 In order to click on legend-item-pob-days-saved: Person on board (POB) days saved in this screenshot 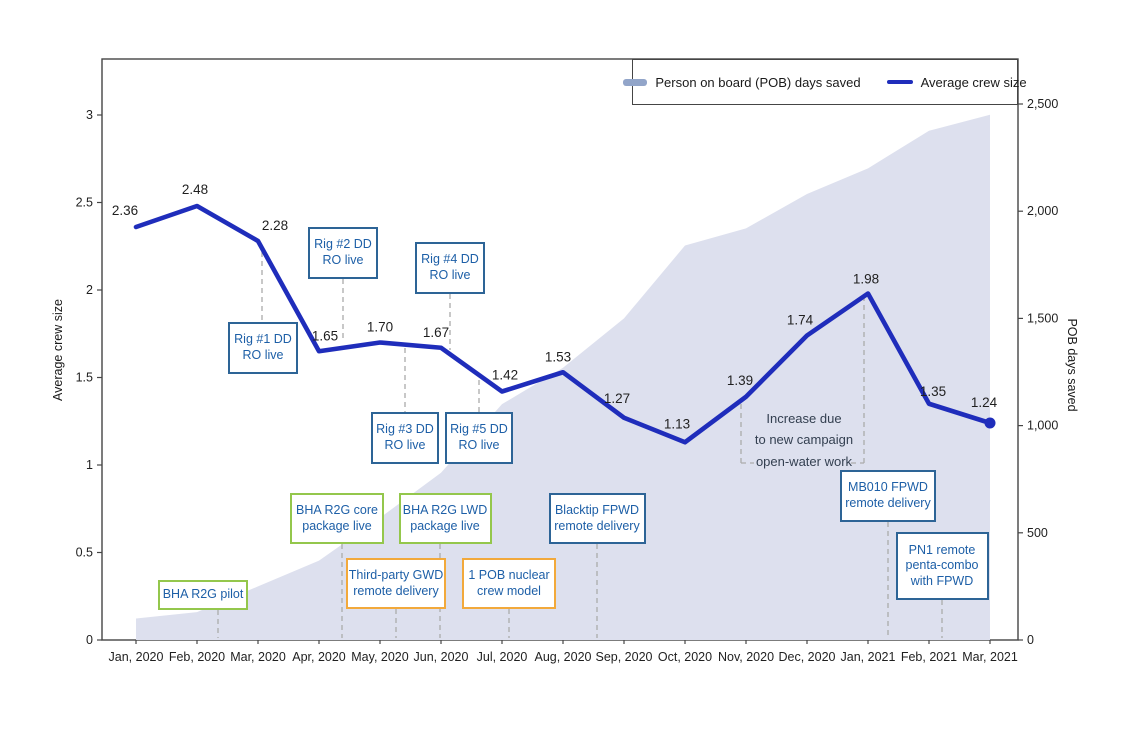, I will do `click(742, 82)`.